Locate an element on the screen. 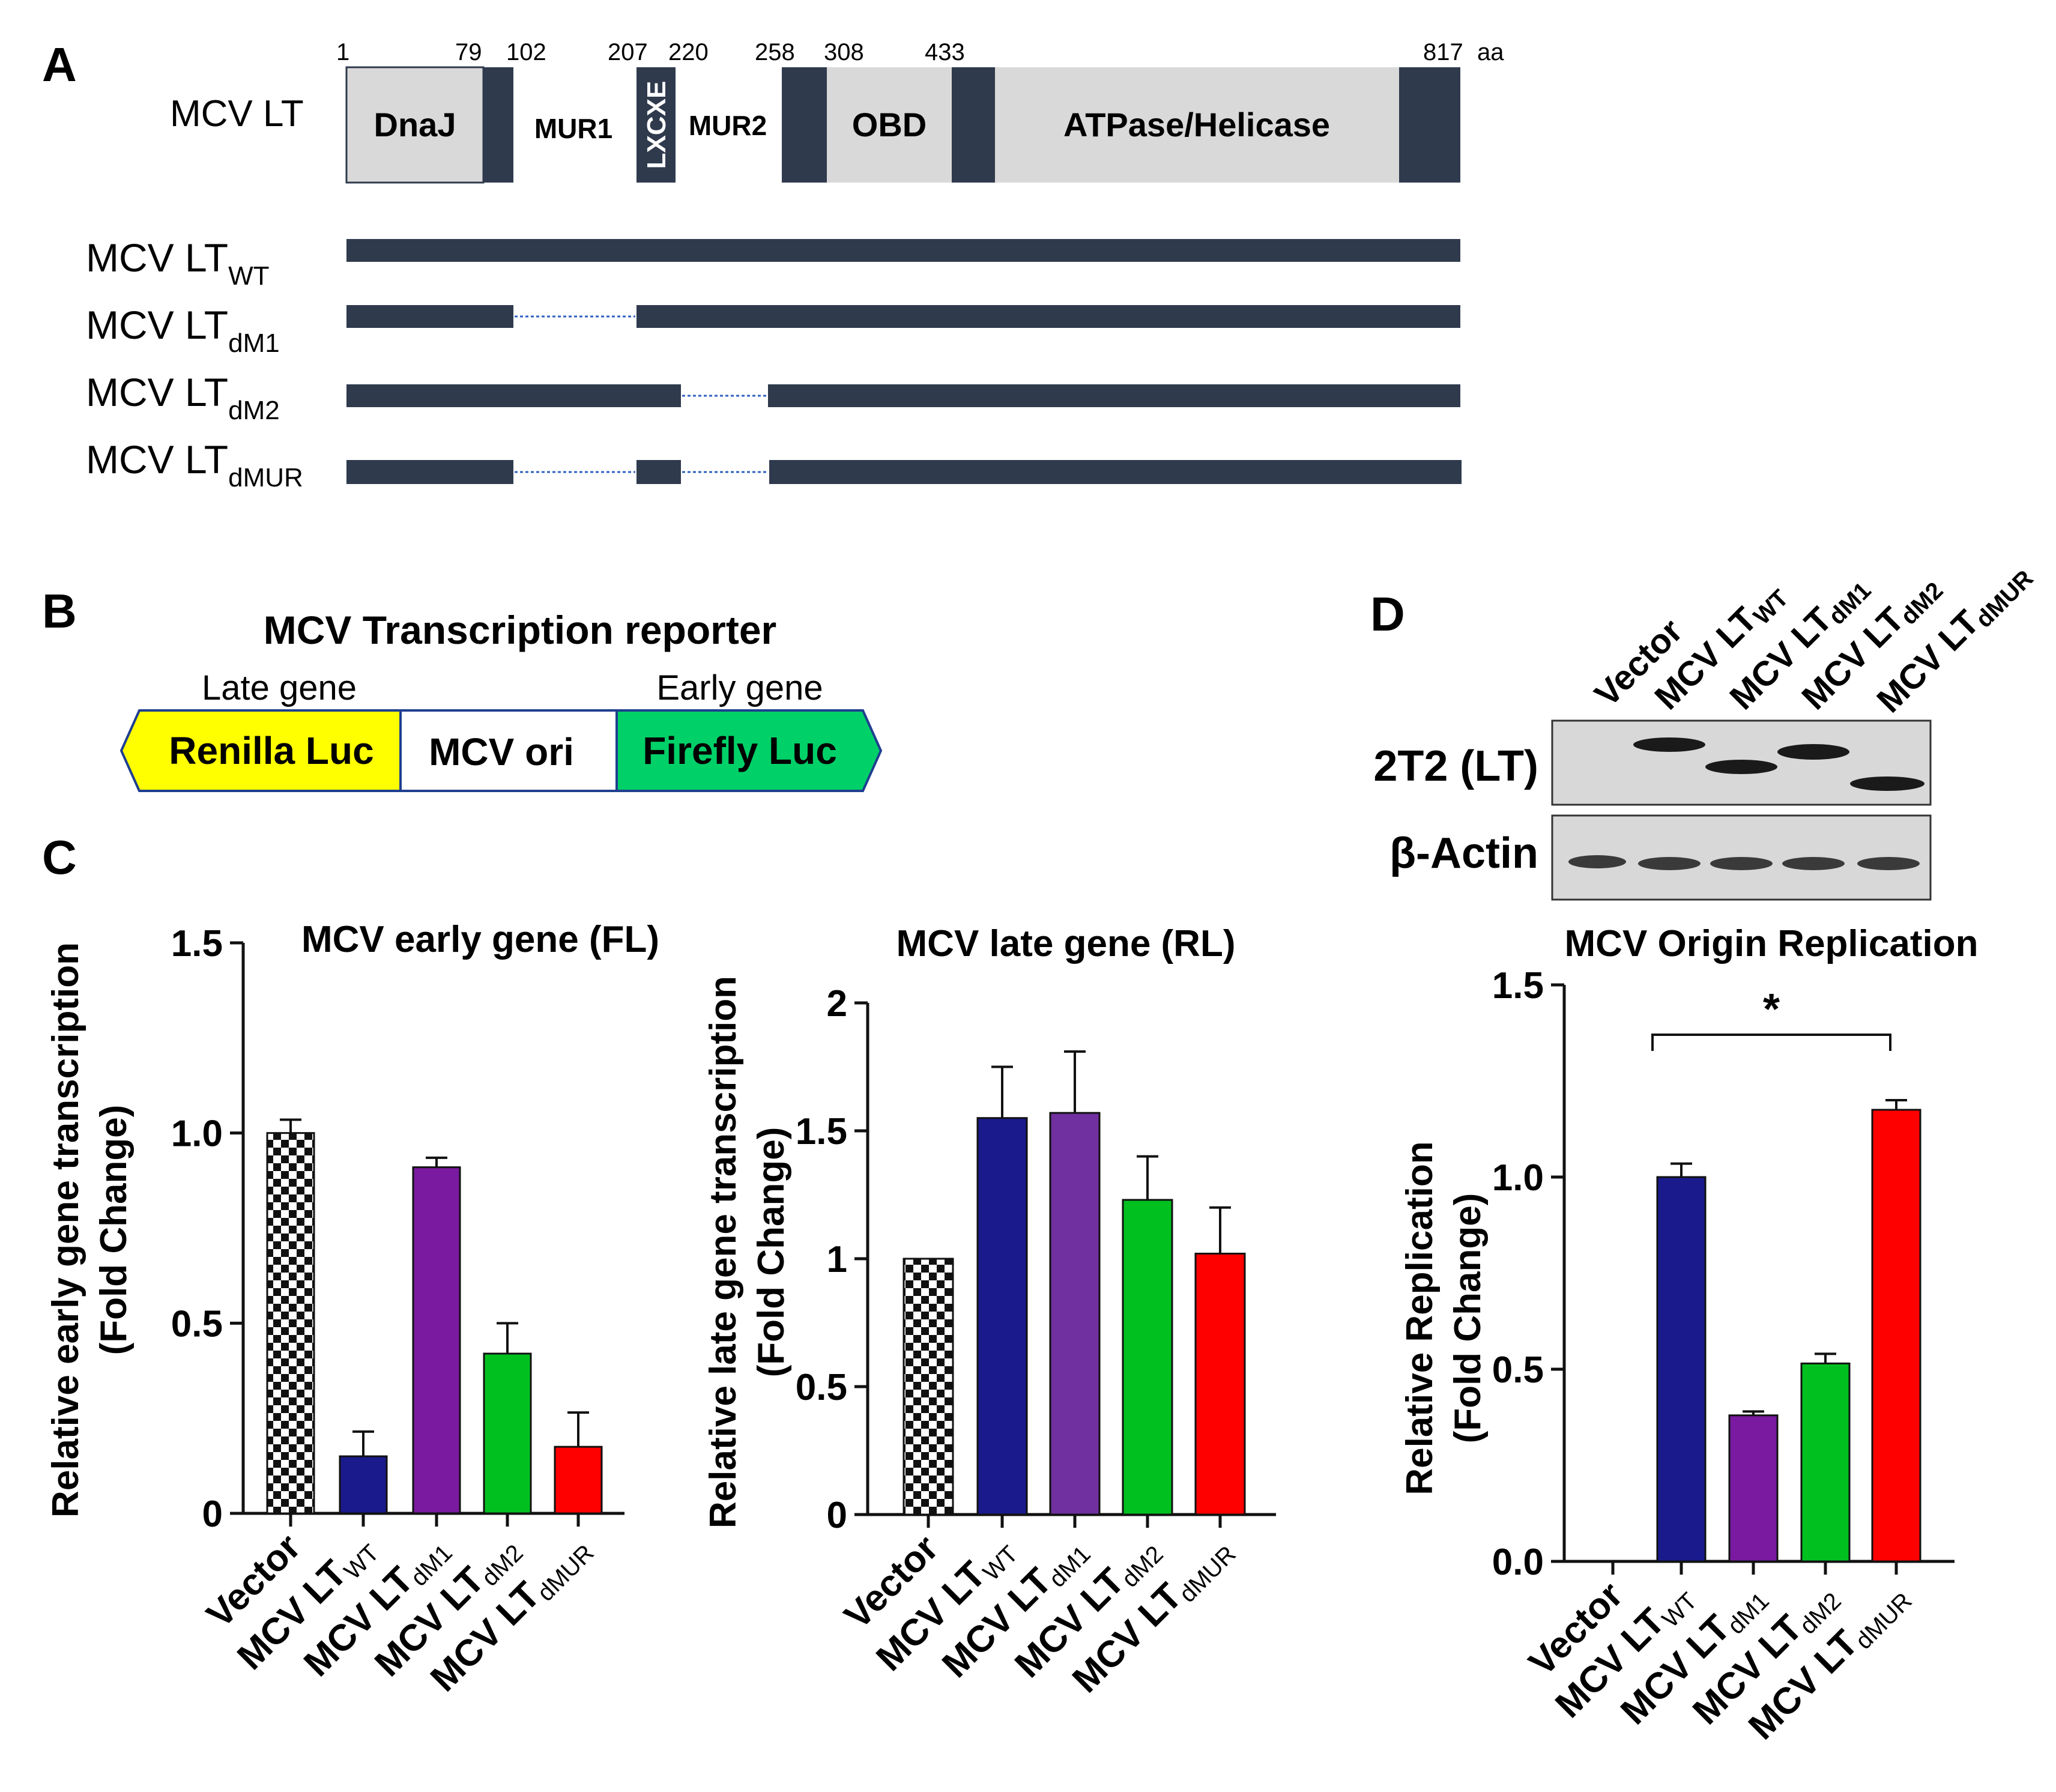 This screenshot has width=2056, height=1792. band-lt-dm2 is located at coordinates (1813, 752).